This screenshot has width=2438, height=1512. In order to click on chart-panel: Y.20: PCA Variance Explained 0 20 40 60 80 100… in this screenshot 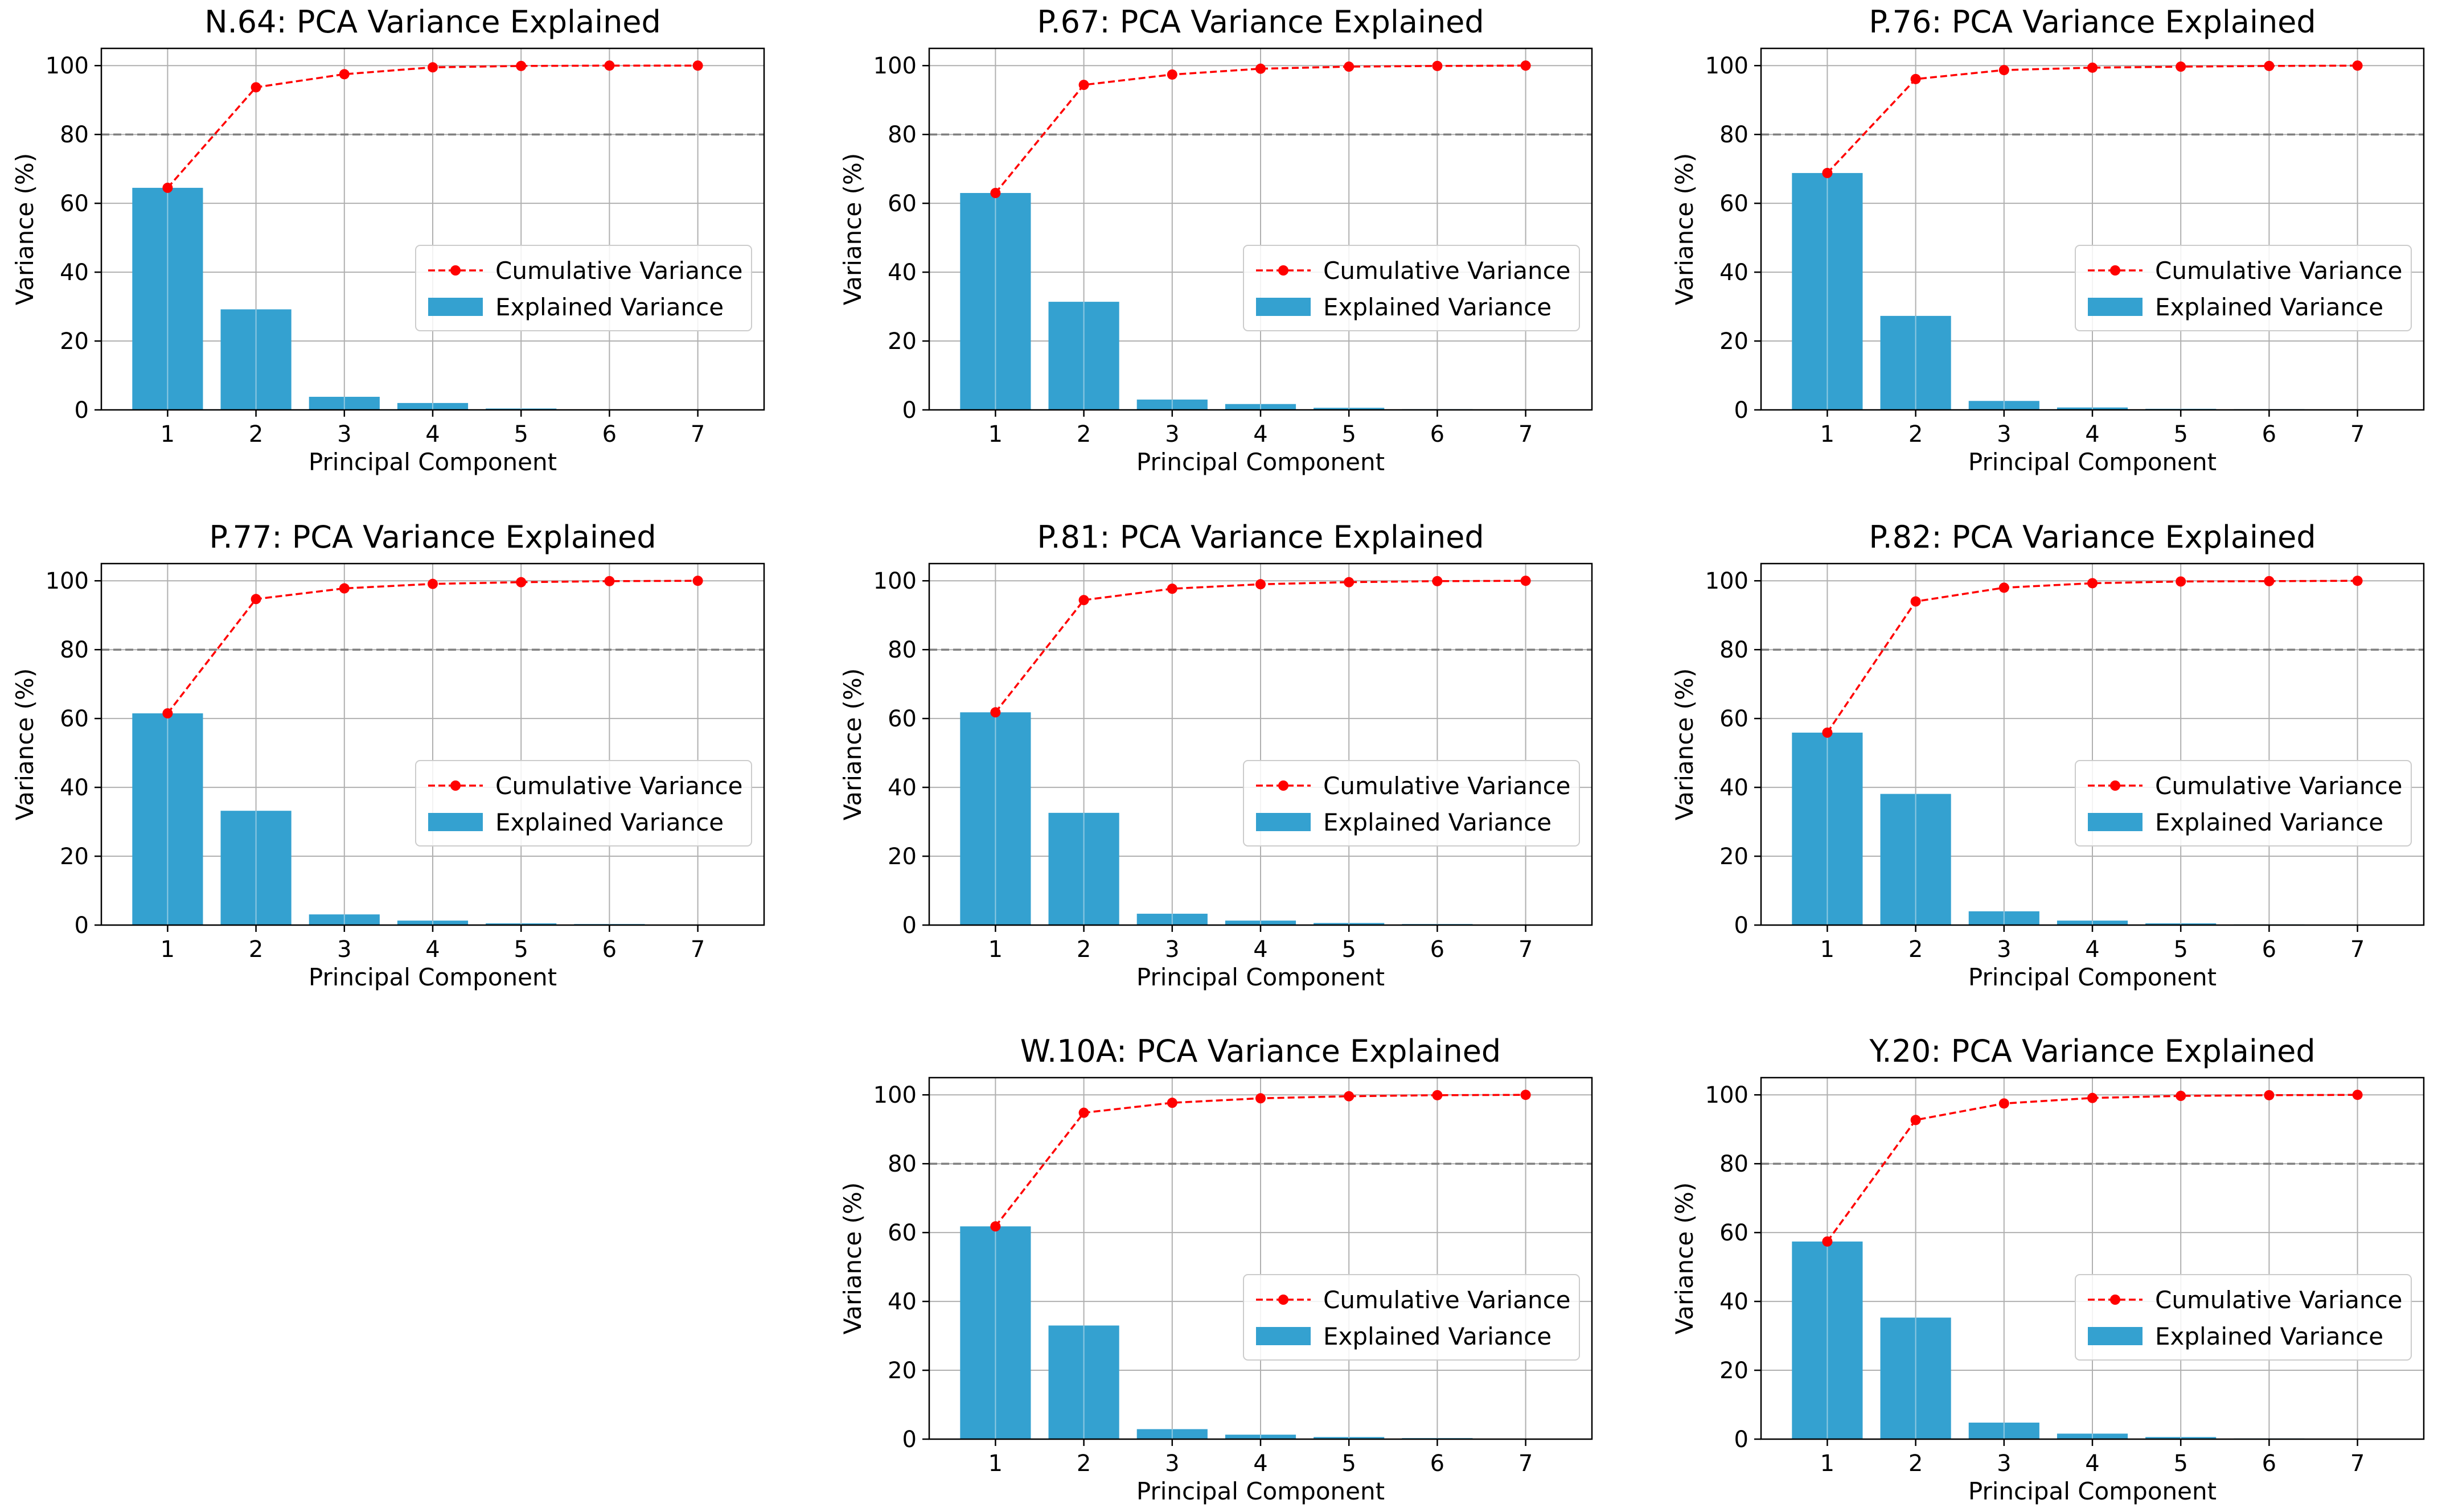, I will do `click(2048, 1269)`.